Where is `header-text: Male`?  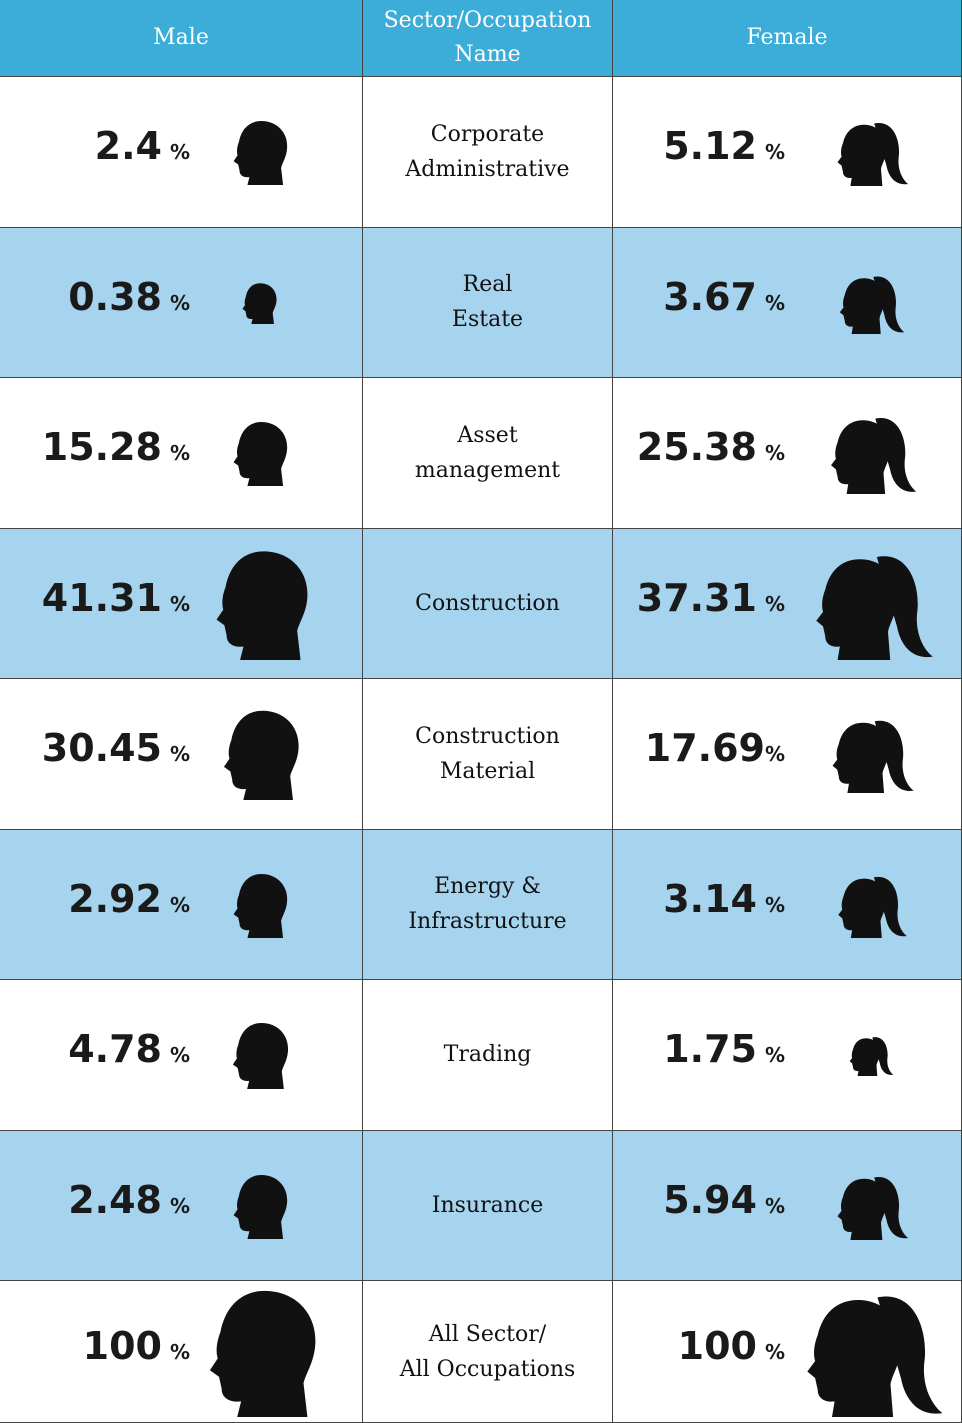 header-text: Male is located at coordinates (181, 37).